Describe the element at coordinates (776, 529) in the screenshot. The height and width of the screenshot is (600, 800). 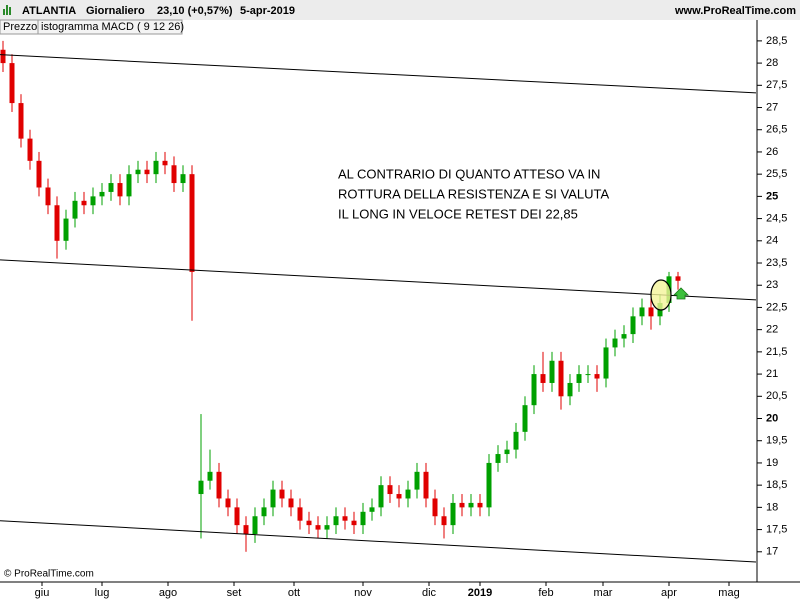
I see `y-tick-label: 17,5` at that location.